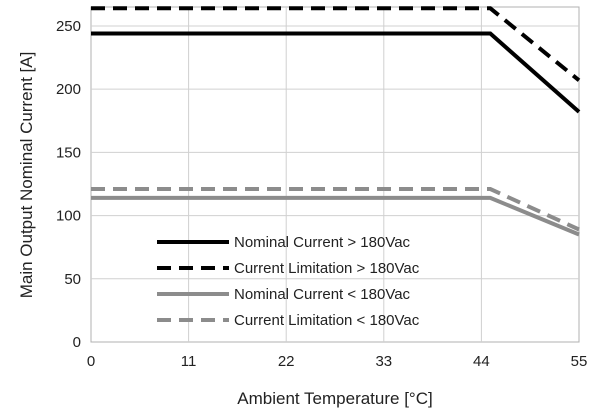 Image resolution: width=595 pixels, height=412 pixels. Describe the element at coordinates (579, 361) in the screenshot. I see `x-tick-label: 55` at that location.